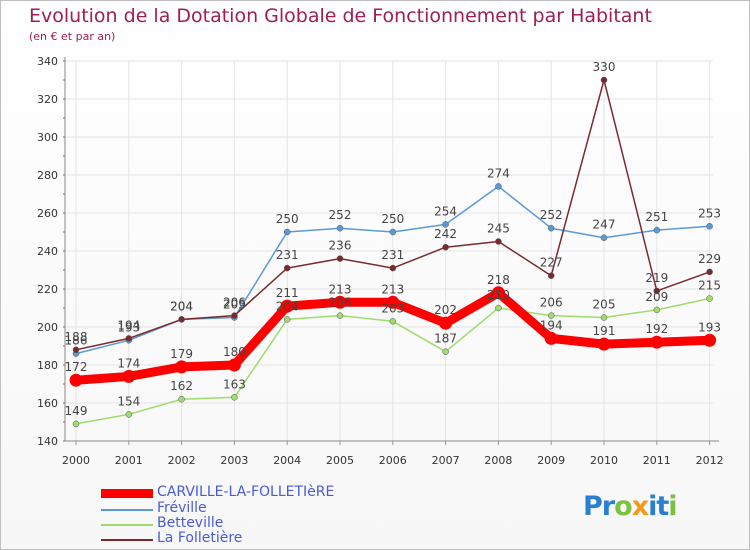 The width and height of the screenshot is (750, 550). What do you see at coordinates (47, 137) in the screenshot?
I see `y-tick-label: 300` at bounding box center [47, 137].